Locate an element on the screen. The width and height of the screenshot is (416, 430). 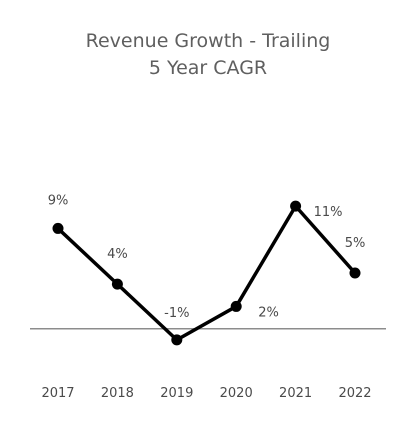
x-tick-label-2020: 2020 is located at coordinates (236, 393).